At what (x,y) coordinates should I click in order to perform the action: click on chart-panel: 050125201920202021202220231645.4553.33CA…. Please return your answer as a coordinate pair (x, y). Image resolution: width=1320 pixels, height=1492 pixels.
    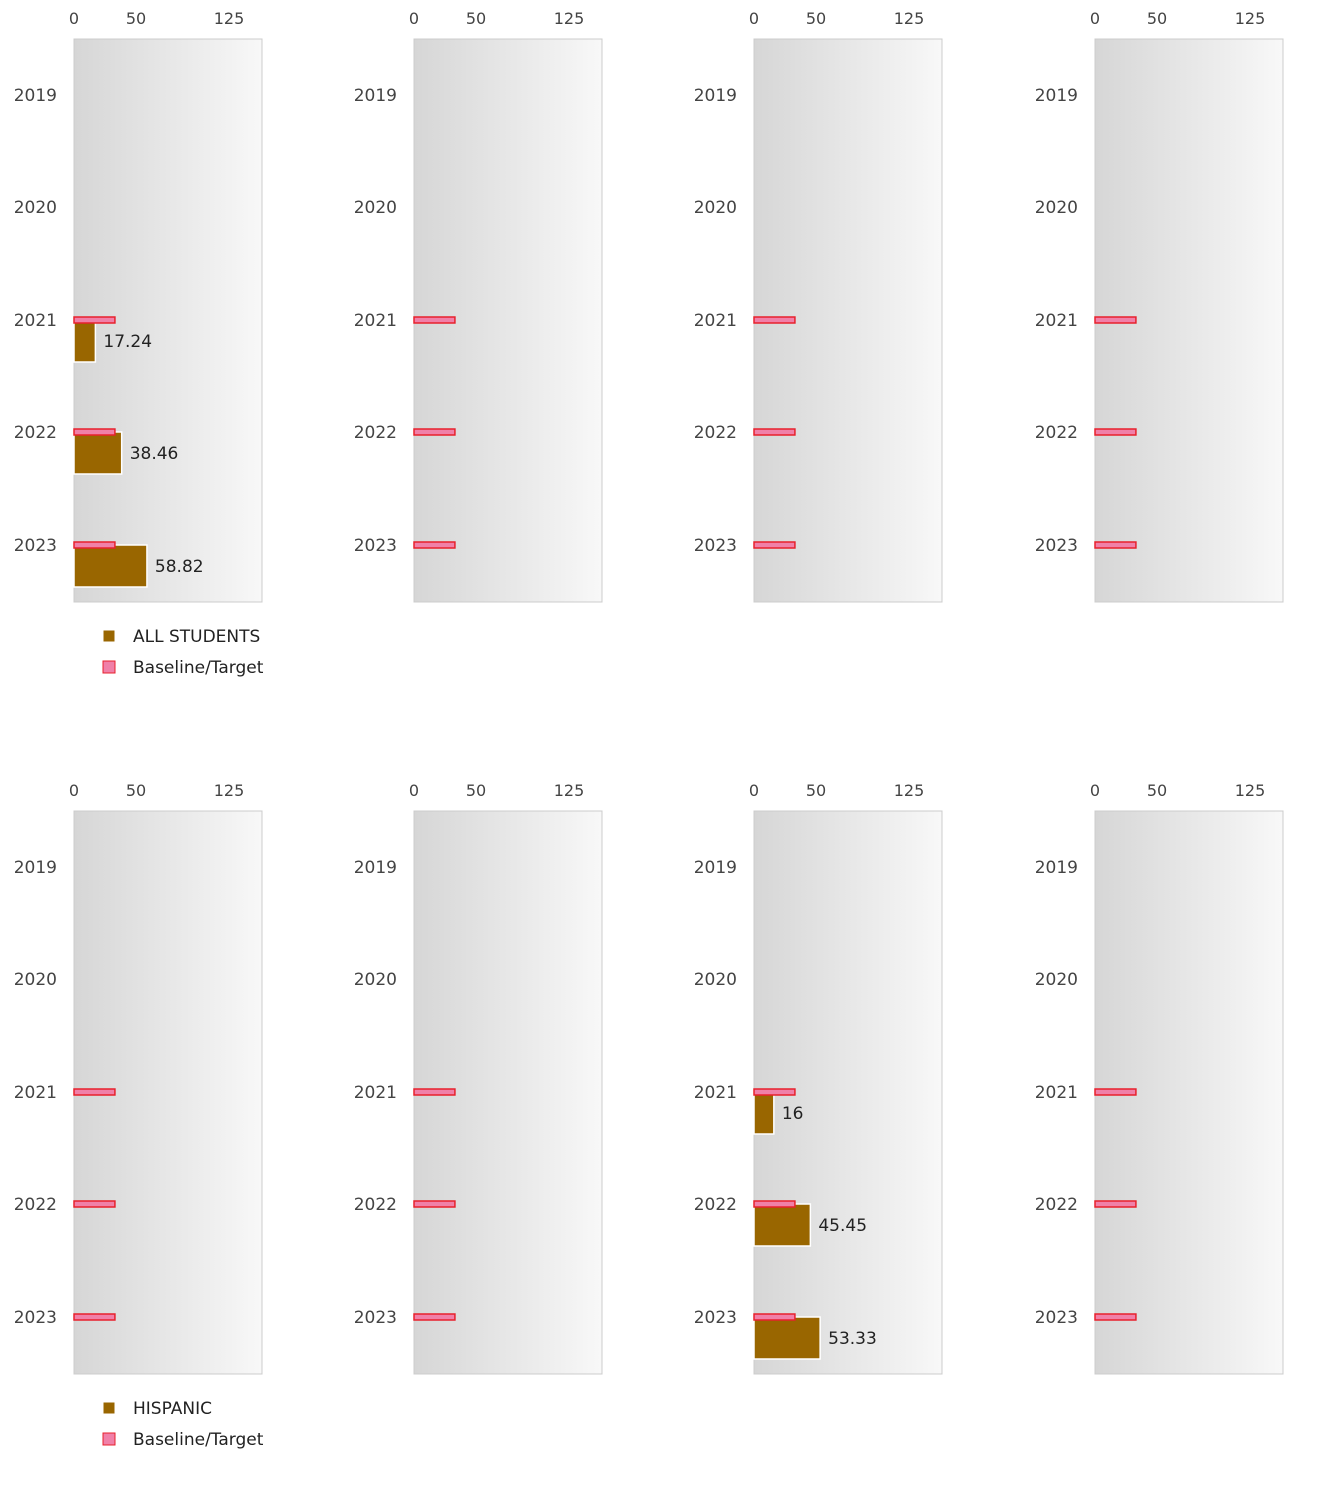
    Looking at the image, I should click on (818, 1078).